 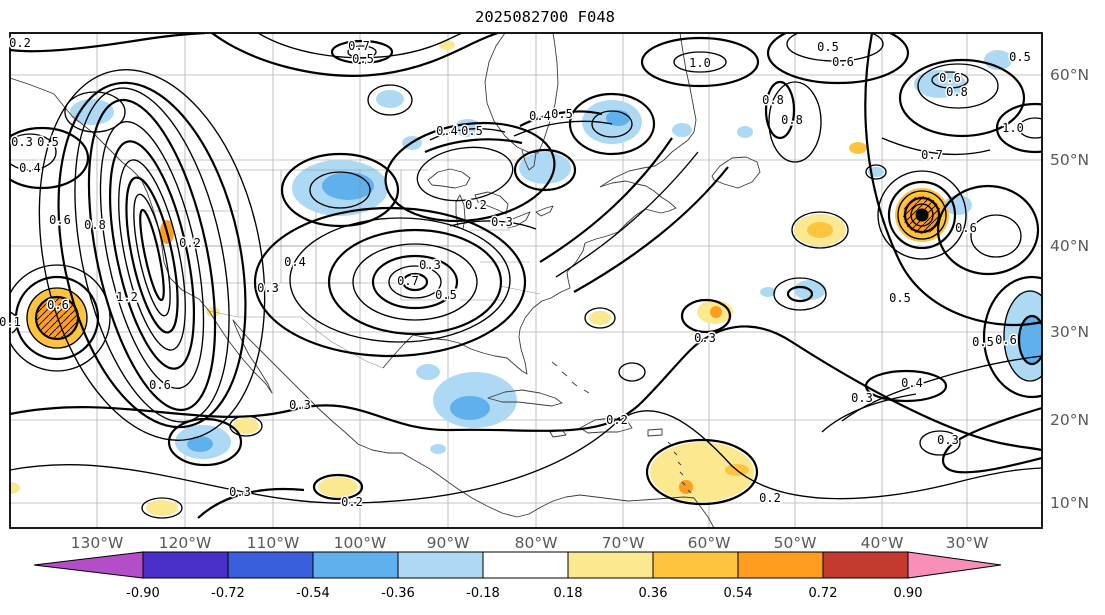 I want to click on lon-tick-label: 90°W, so click(x=448, y=543).